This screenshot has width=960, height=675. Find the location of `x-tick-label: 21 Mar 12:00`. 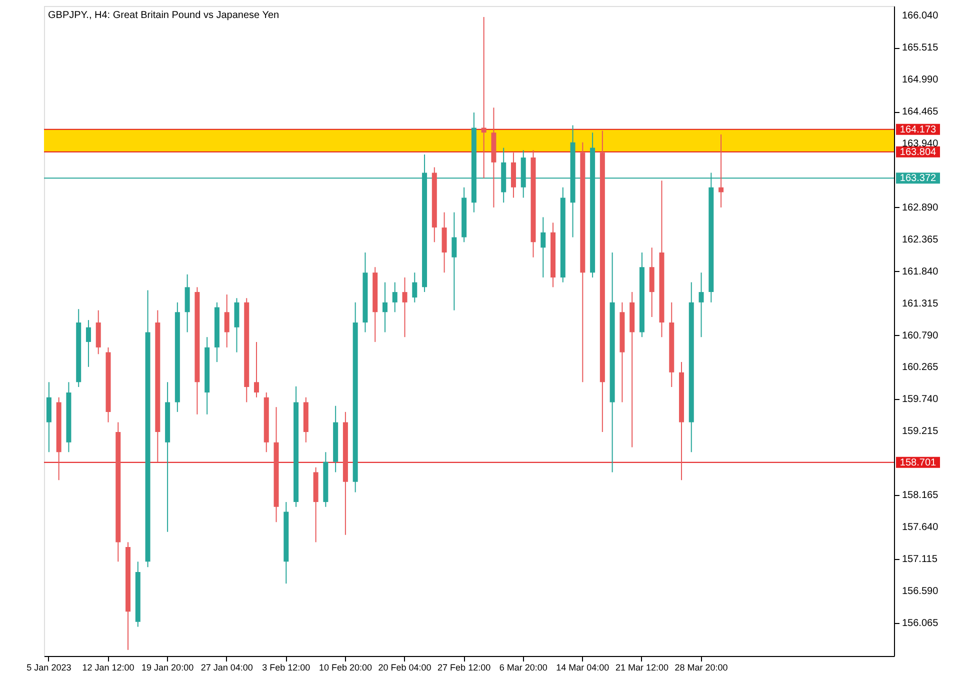

x-tick-label: 21 Mar 12:00 is located at coordinates (641, 667).